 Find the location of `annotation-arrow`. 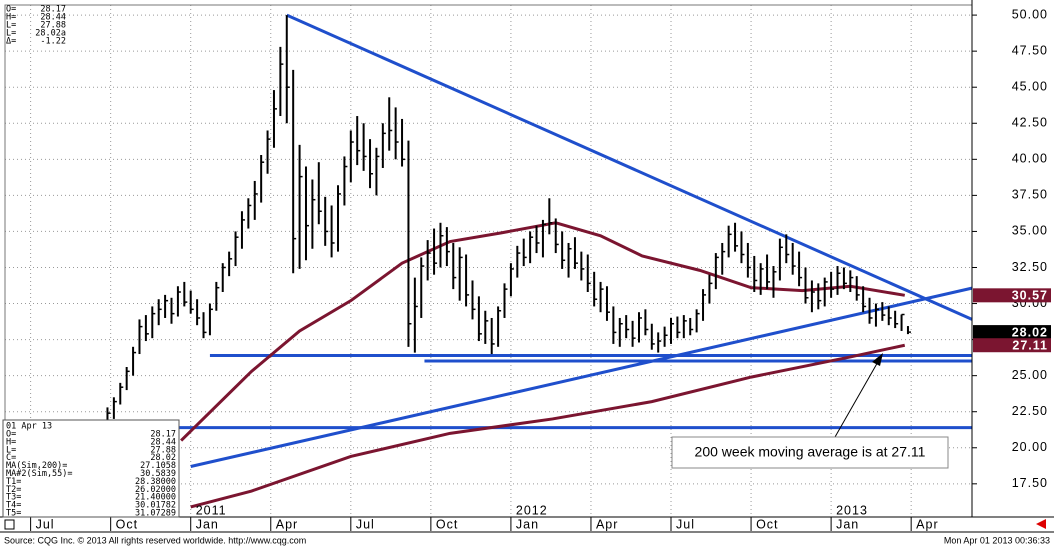

annotation-arrow is located at coordinates (857, 398).